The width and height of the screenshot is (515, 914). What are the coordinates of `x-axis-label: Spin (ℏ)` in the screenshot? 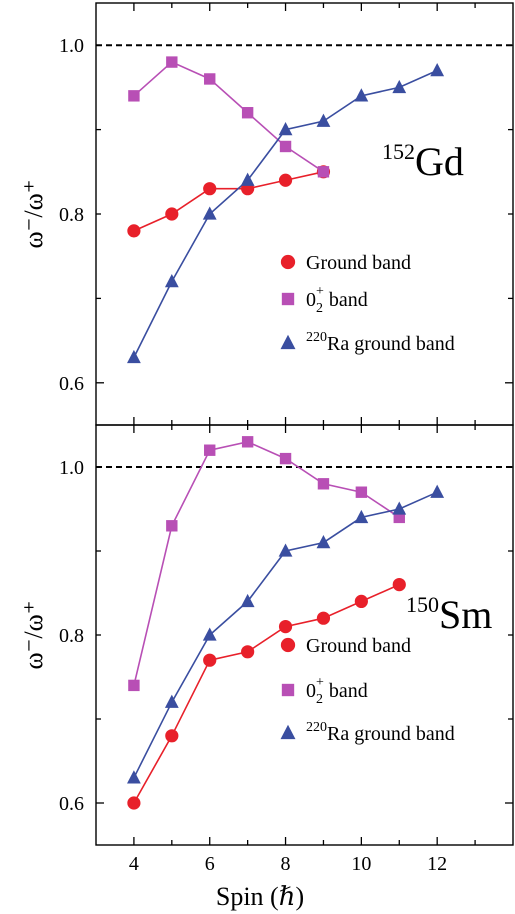 It's located at (260, 896).